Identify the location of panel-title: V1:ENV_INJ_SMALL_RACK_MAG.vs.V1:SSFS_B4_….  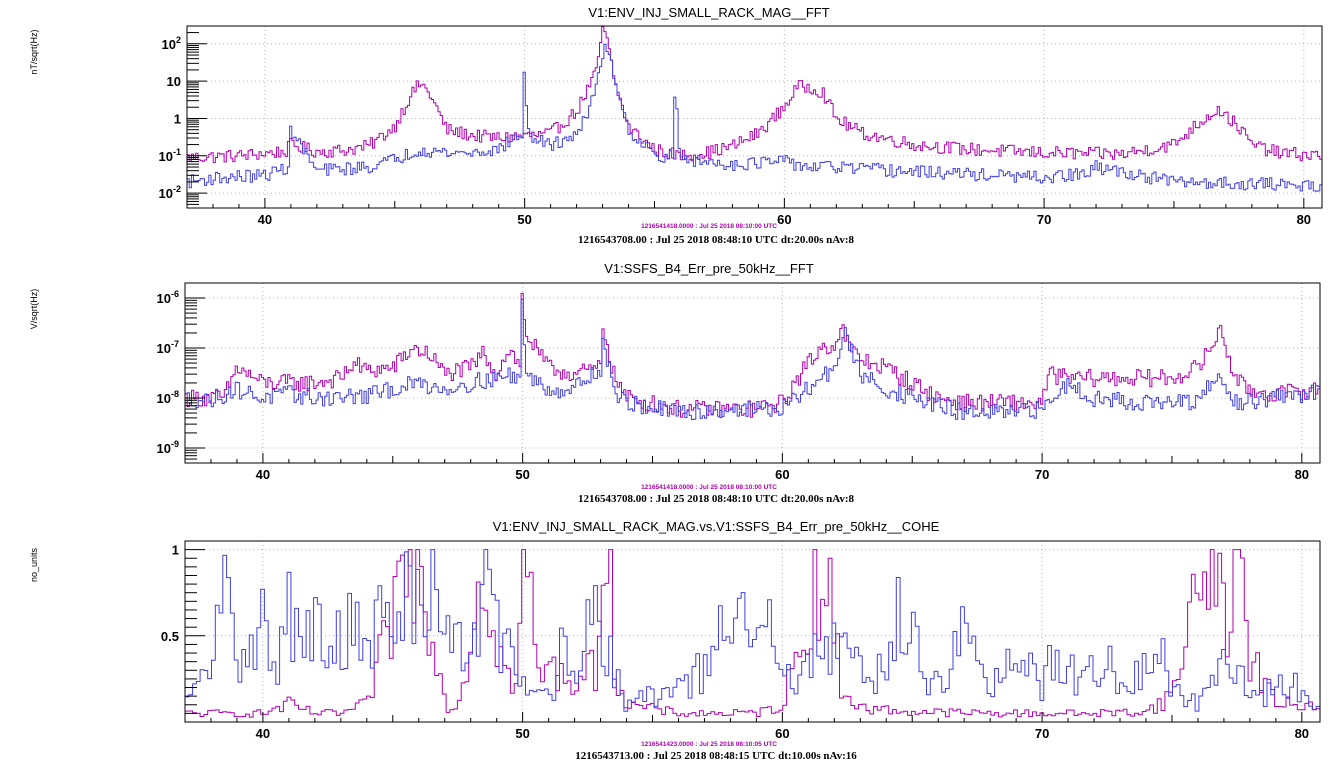
(716, 526).